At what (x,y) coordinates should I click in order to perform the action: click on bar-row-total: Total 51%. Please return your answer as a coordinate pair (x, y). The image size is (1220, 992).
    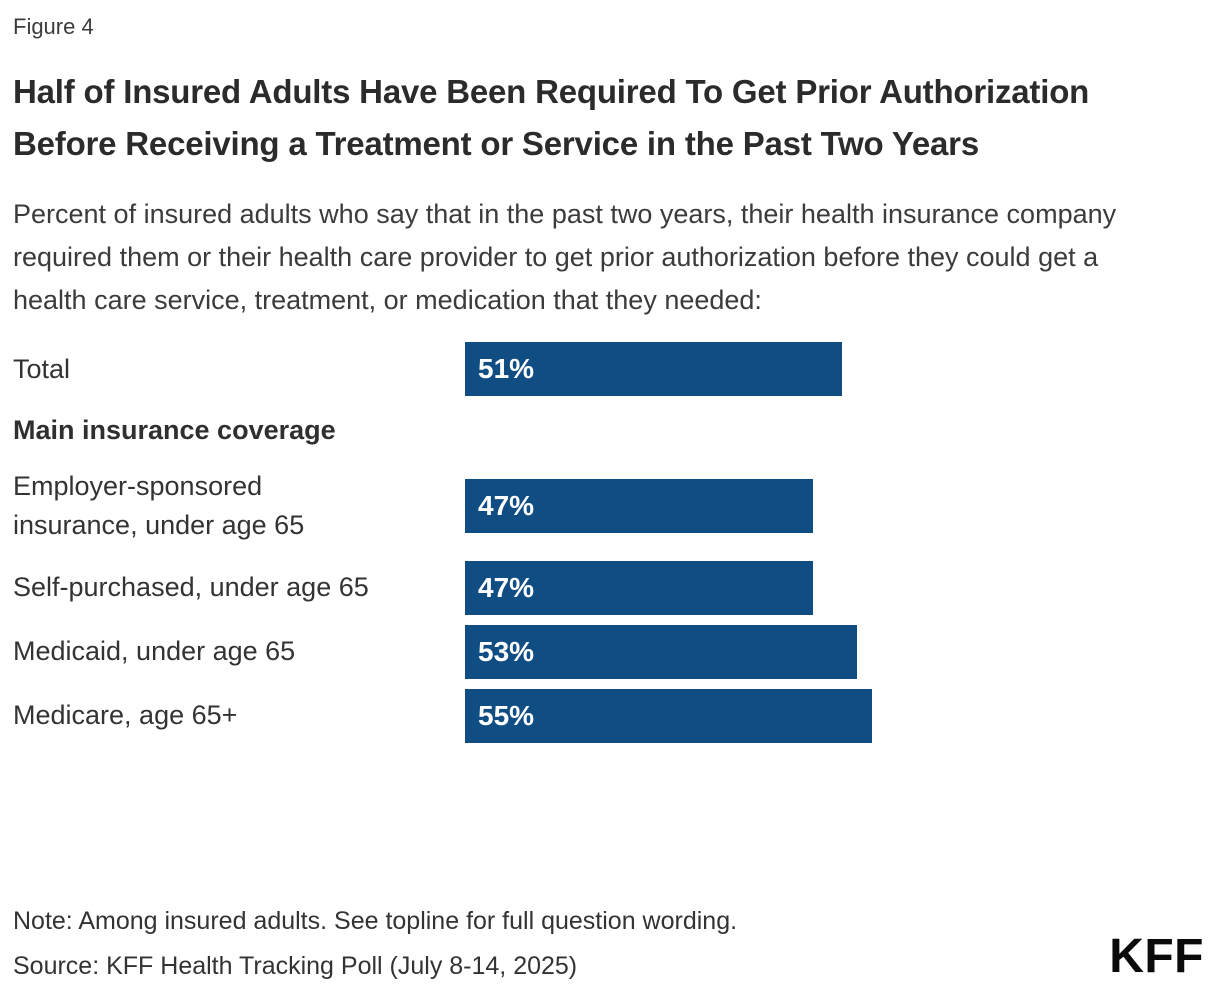
    Looking at the image, I should click on (608, 369).